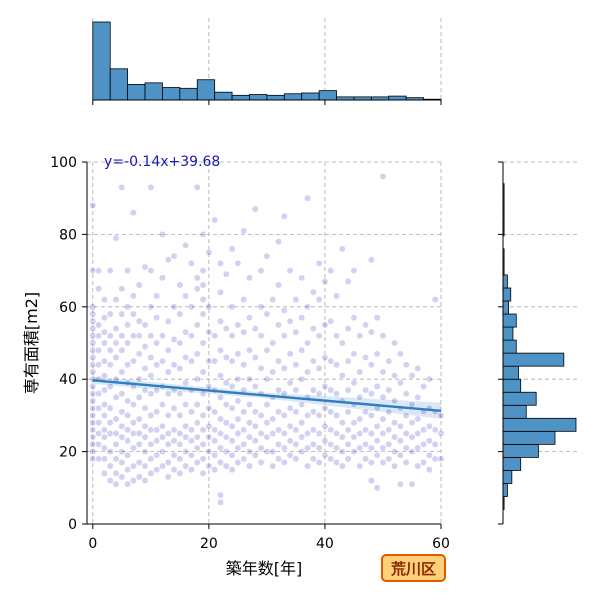  Describe the element at coordinates (267, 61) in the screenshot. I see `x-marginal-histogram` at that location.